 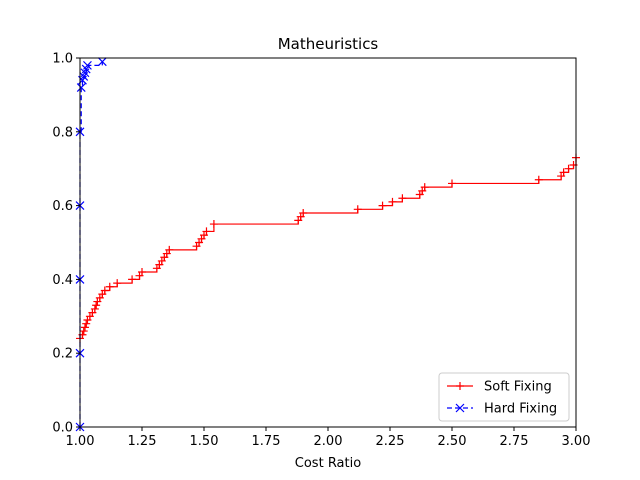 I want to click on y-tick-label: 0.8, so click(x=62, y=132).